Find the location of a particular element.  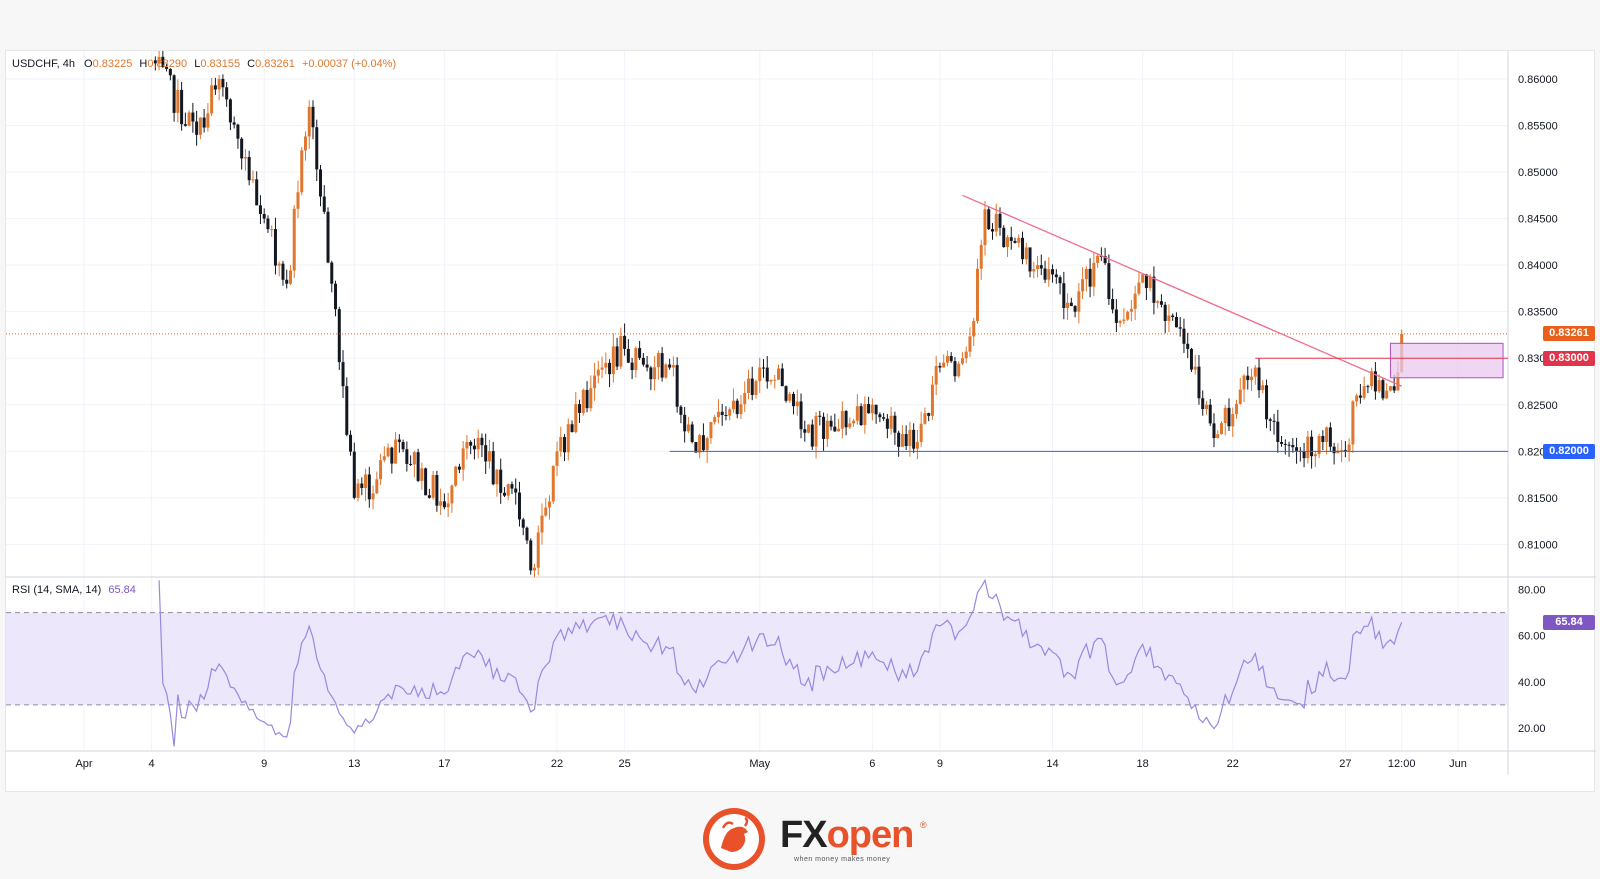

time-tick-label: 13 is located at coordinates (354, 764).